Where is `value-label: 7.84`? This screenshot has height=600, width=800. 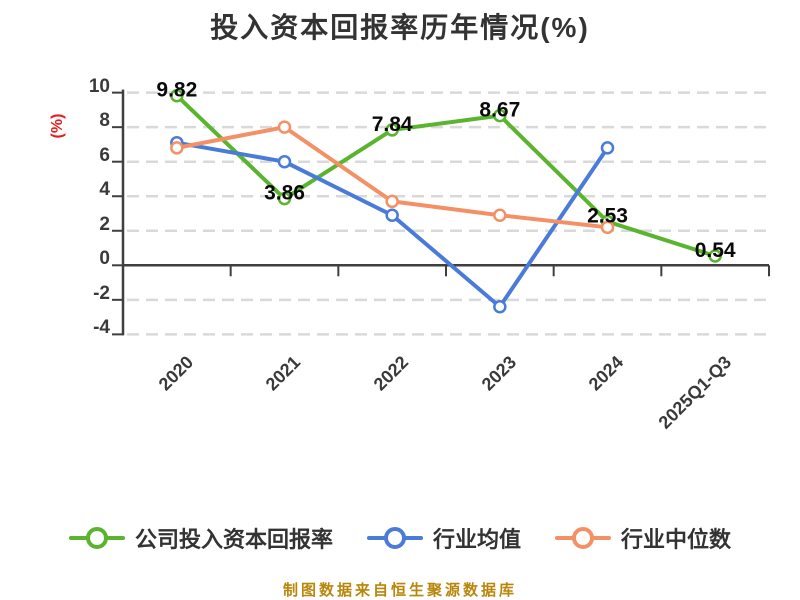
value-label: 7.84 is located at coordinates (392, 124).